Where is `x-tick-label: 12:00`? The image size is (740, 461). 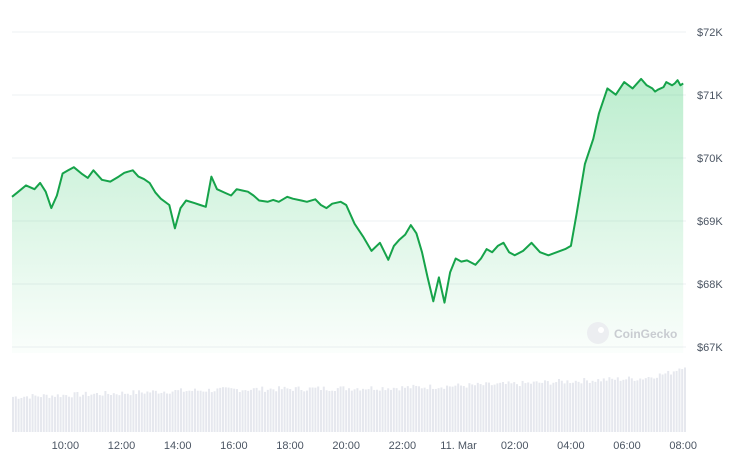 x-tick-label: 12:00 is located at coordinates (122, 446).